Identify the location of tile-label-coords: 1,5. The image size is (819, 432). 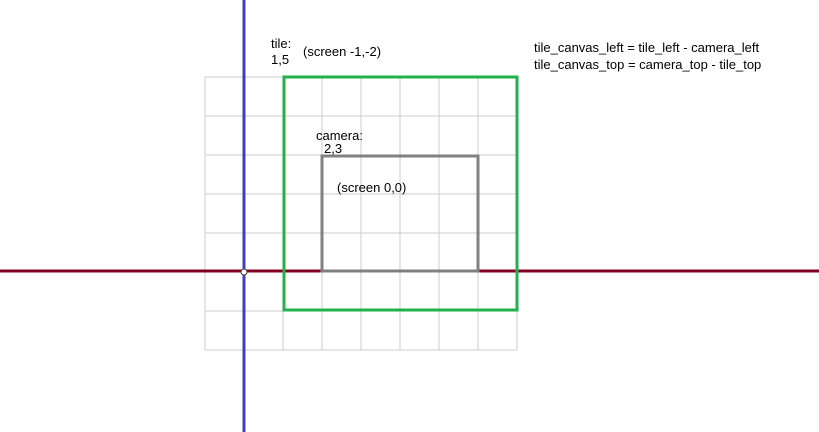
(280, 59).